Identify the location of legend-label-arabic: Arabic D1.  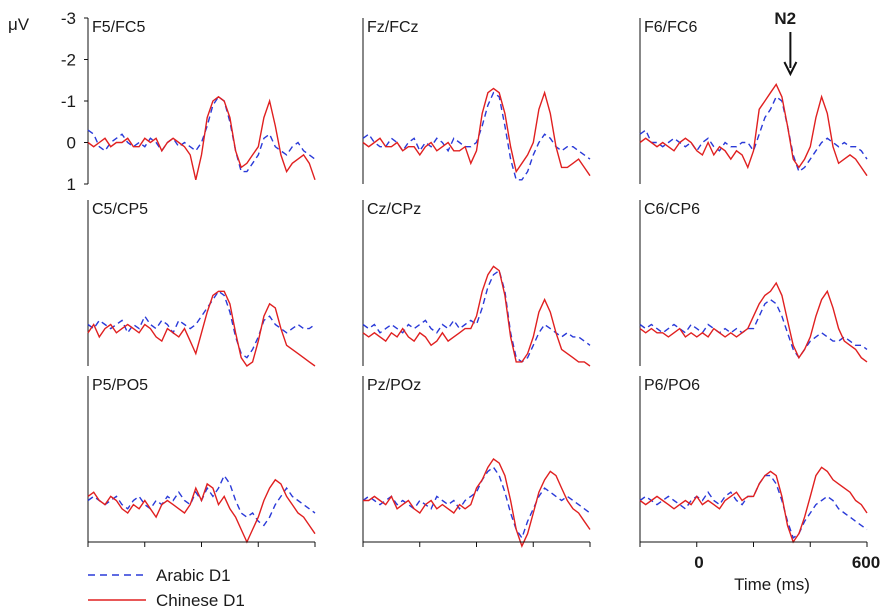
(193, 575).